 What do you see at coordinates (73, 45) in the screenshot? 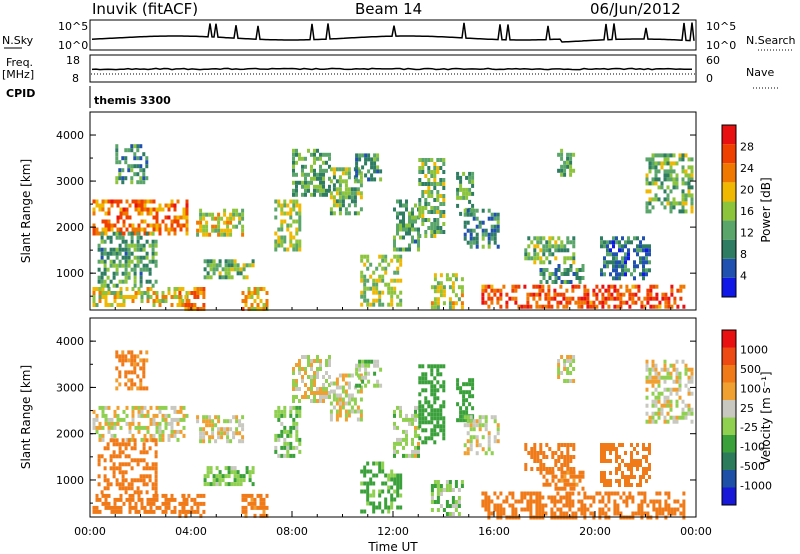
I see `noise-left-tick-bottom: 10^0` at bounding box center [73, 45].